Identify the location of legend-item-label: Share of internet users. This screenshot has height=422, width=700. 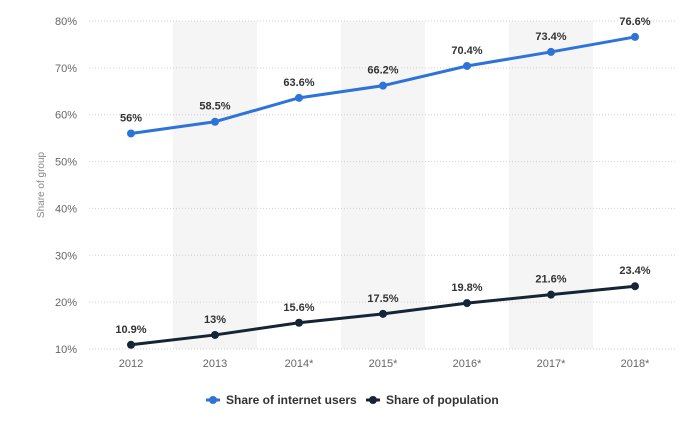
(291, 400).